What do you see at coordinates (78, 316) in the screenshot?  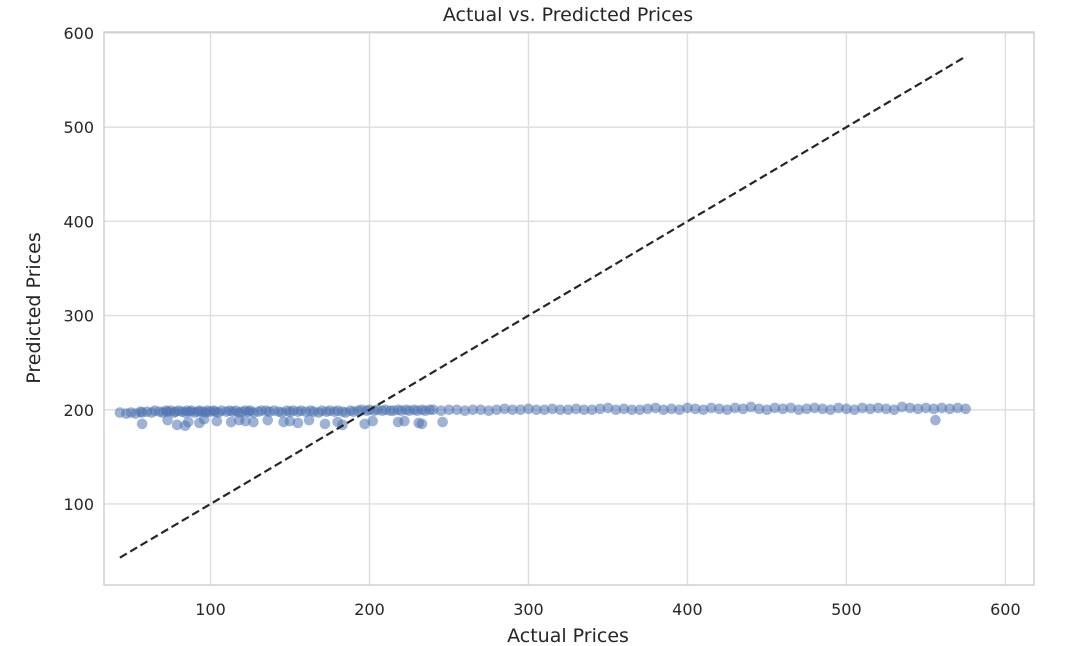 I see `y-tick-label: 300` at bounding box center [78, 316].